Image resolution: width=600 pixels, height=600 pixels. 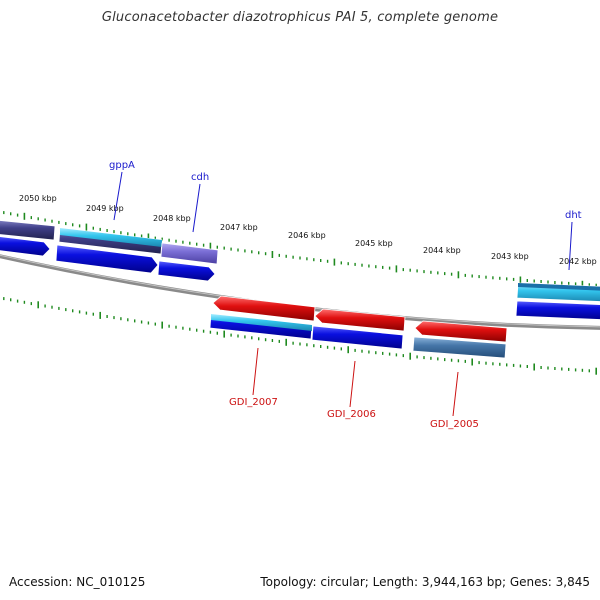 What do you see at coordinates (172, 218) in the screenshot?
I see `kbp-label: 2048 kbp` at bounding box center [172, 218].